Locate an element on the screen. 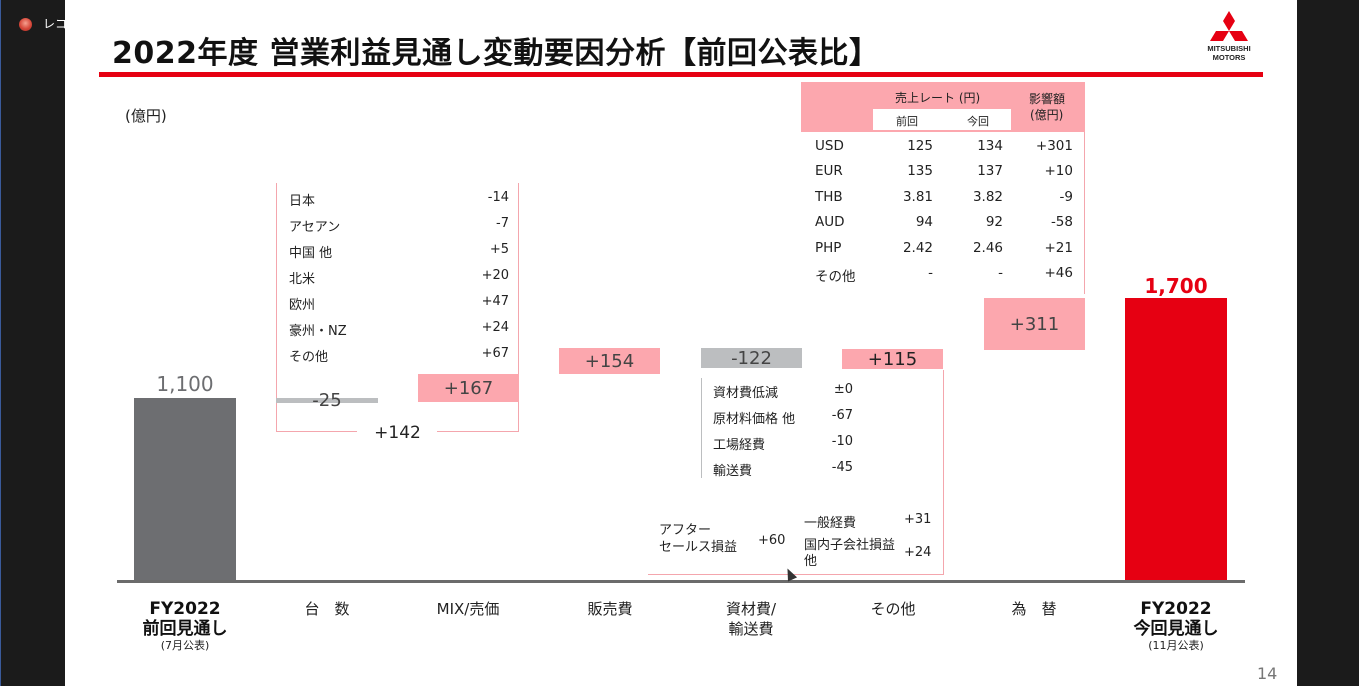 This screenshot has height=686, width=1359. category-material-line2: 輸送費 is located at coordinates (751, 629).